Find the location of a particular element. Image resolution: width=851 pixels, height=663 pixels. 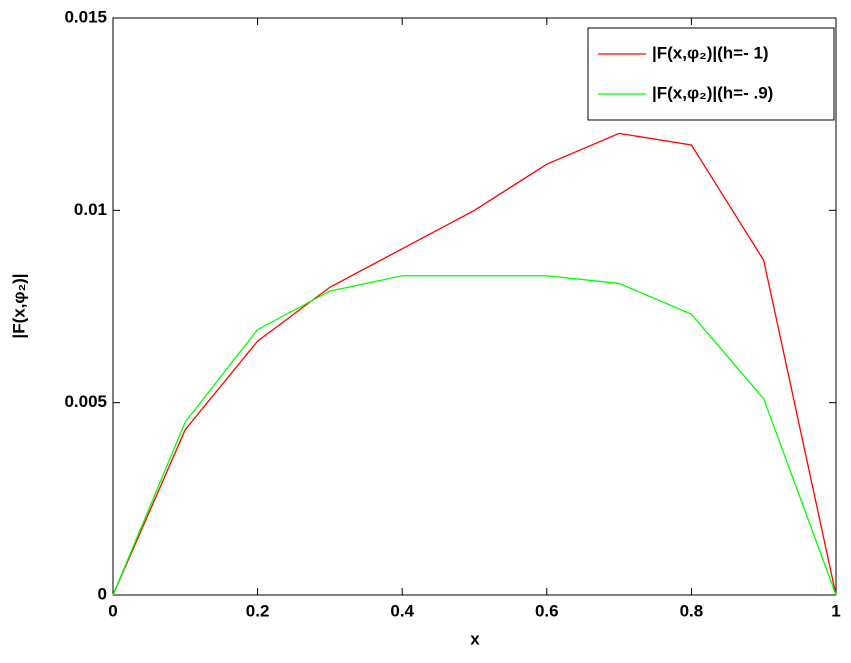

y-tick-label: 0.01 is located at coordinates (90, 209).